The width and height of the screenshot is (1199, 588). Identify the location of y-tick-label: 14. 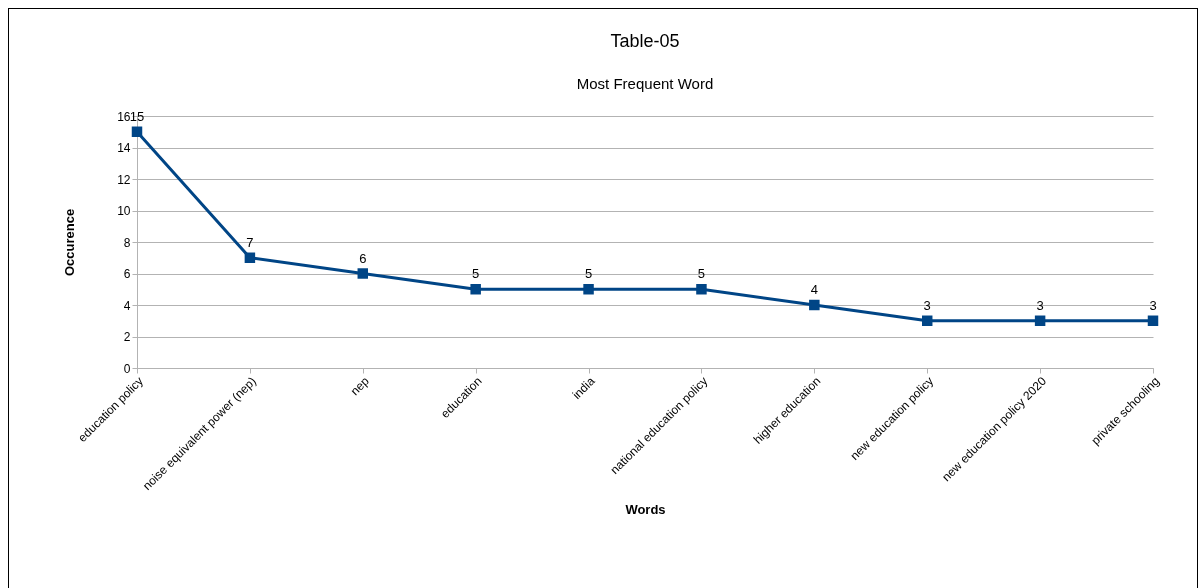
(124, 148).